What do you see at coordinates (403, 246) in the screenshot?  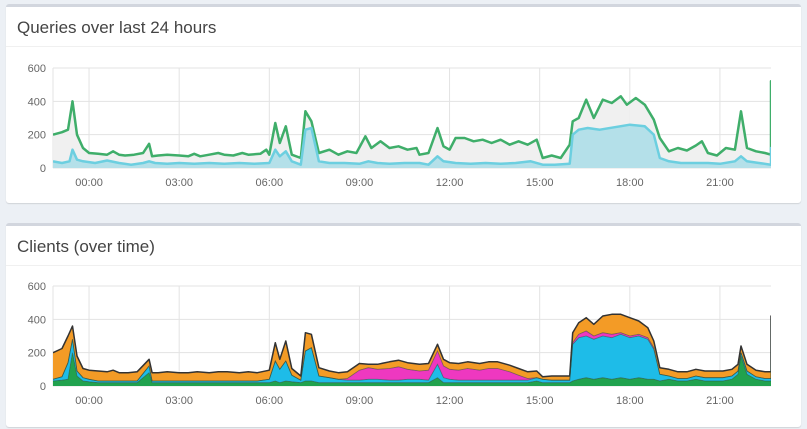 I see `clients-panel-header: Clients (over time)` at bounding box center [403, 246].